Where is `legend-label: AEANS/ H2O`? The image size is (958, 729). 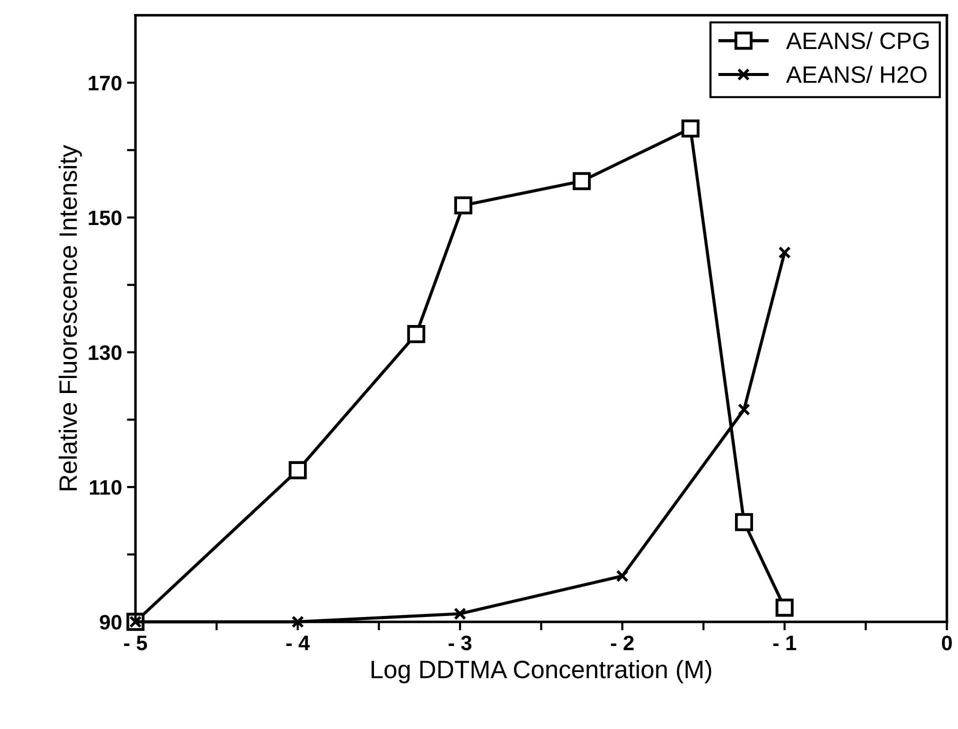 legend-label: AEANS/ H2O is located at coordinates (856, 74).